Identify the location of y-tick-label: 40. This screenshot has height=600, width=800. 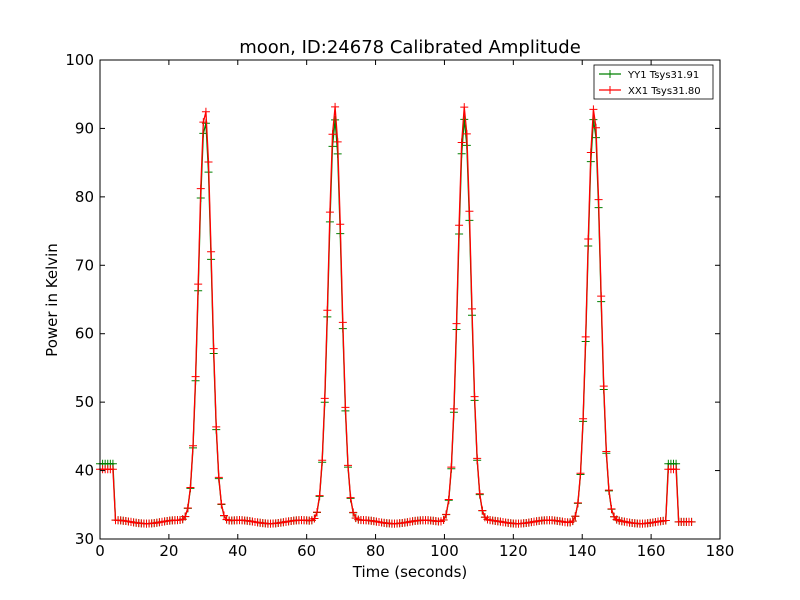
(84, 471).